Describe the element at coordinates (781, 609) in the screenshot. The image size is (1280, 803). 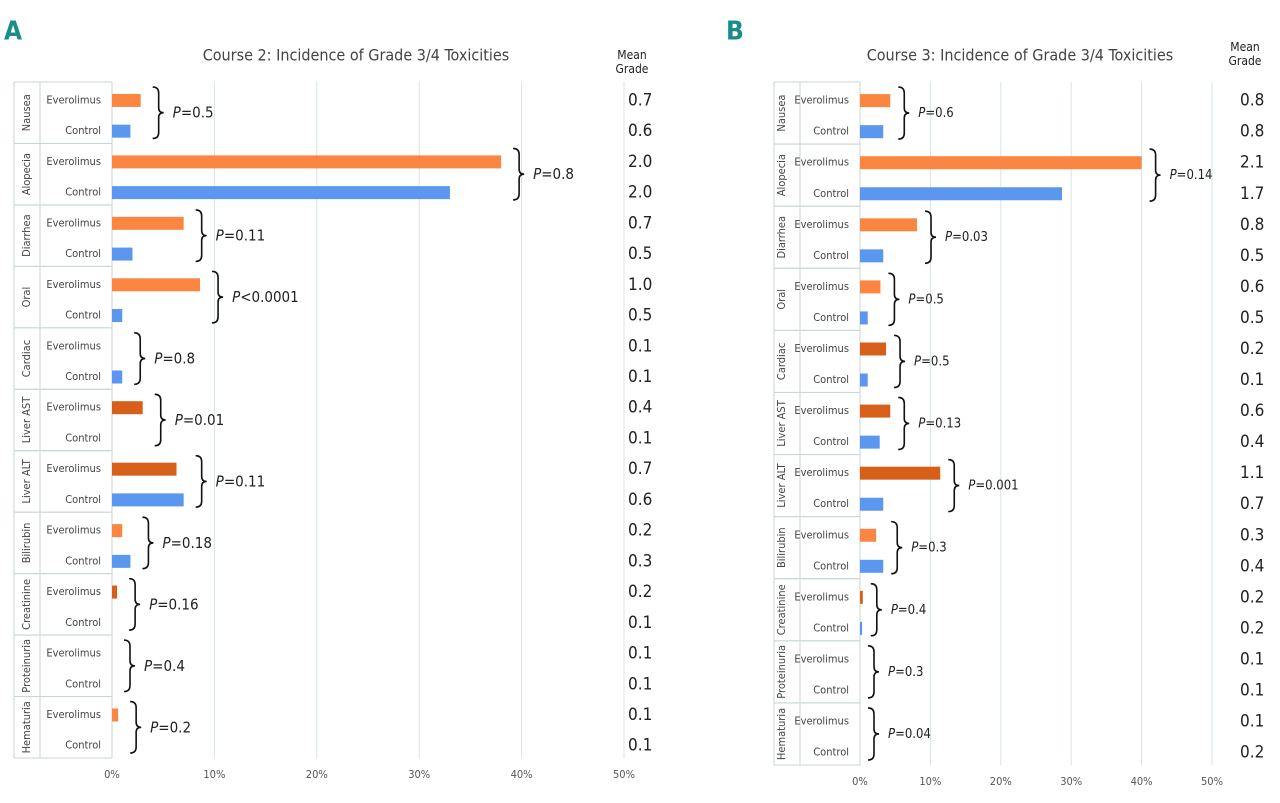
I see `category-label: Creatinine` at that location.